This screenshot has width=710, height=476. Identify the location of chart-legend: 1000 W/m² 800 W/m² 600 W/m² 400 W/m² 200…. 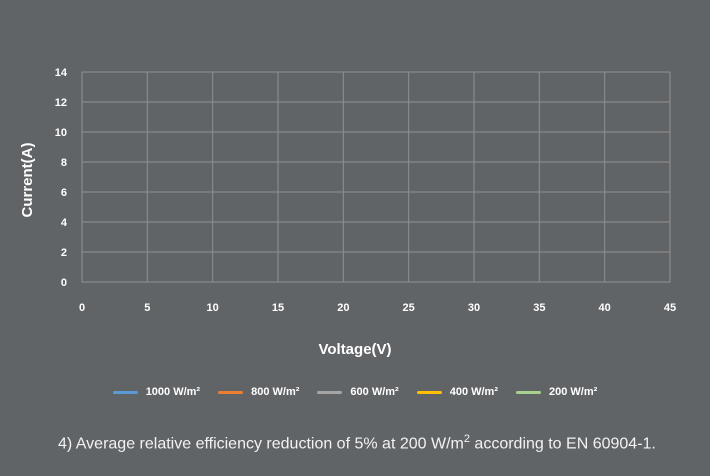
(355, 392).